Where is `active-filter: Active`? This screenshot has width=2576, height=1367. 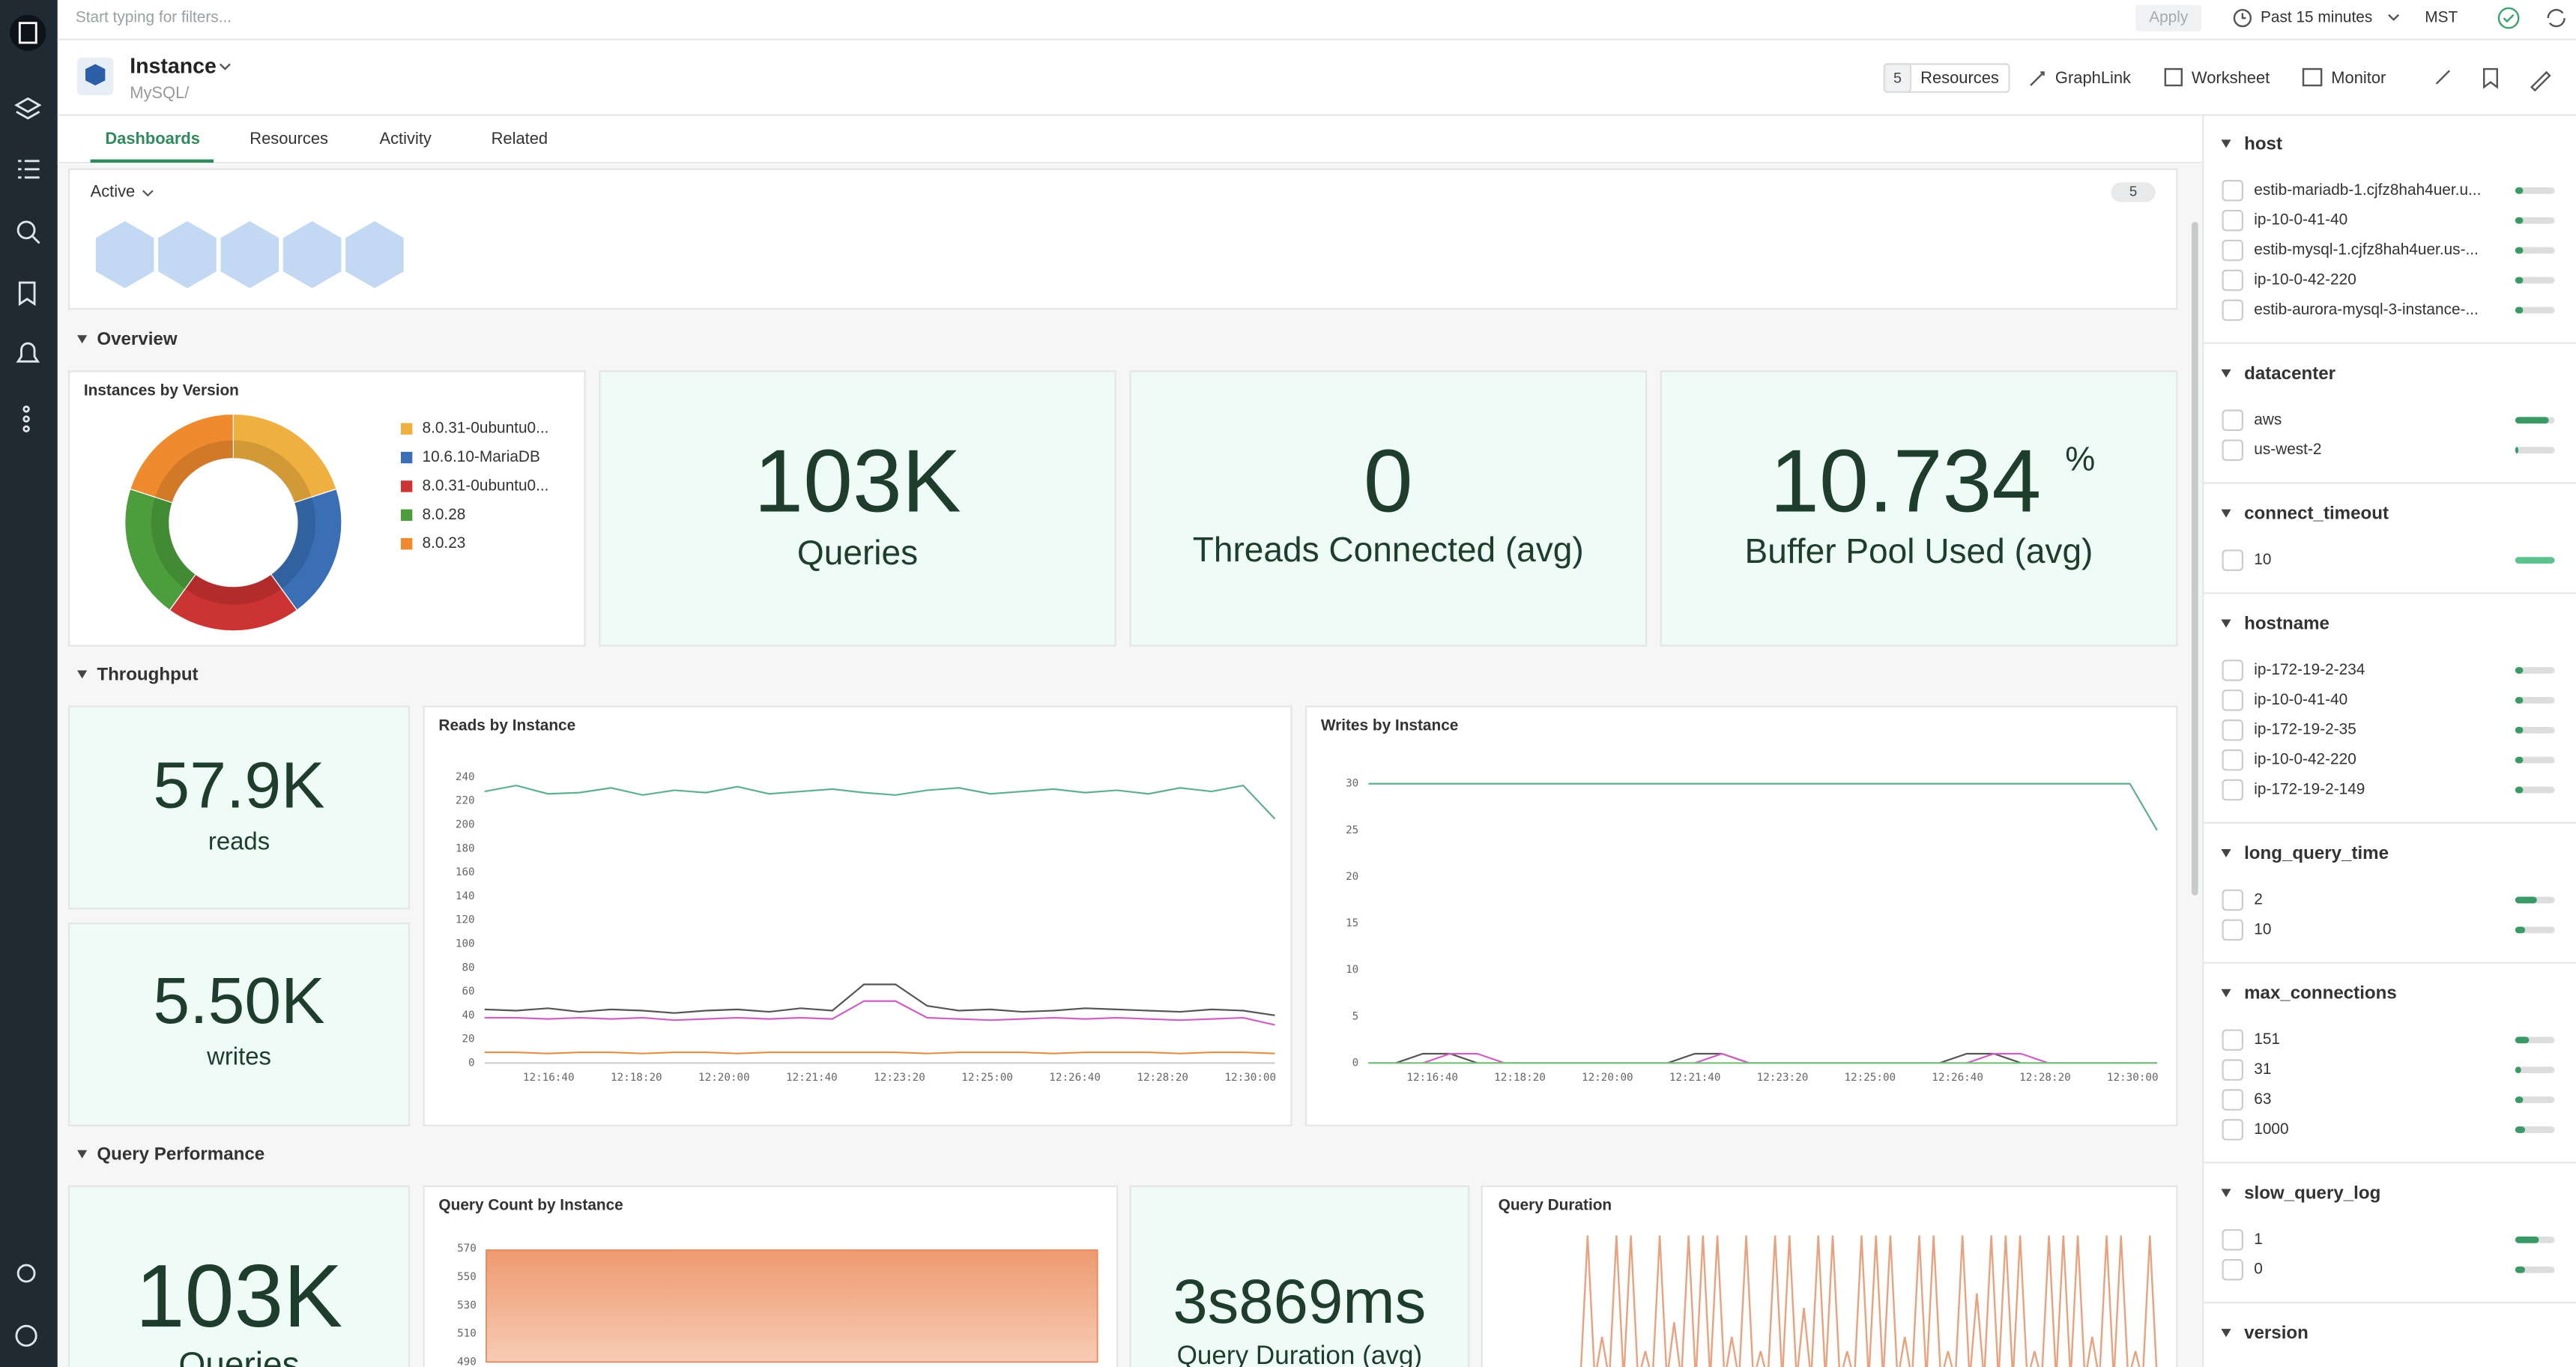 active-filter: Active is located at coordinates (113, 190).